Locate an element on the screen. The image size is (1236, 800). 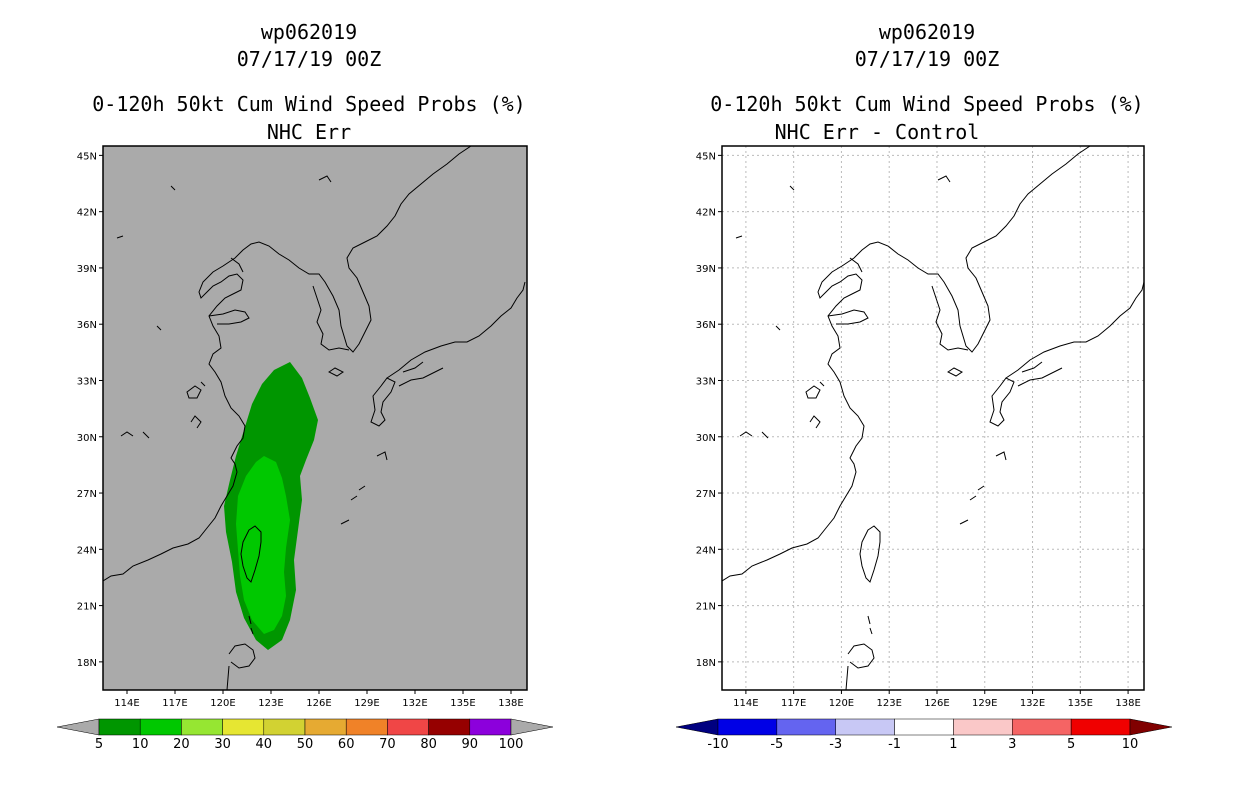
colorbar-label: 40 is located at coordinates (264, 744).